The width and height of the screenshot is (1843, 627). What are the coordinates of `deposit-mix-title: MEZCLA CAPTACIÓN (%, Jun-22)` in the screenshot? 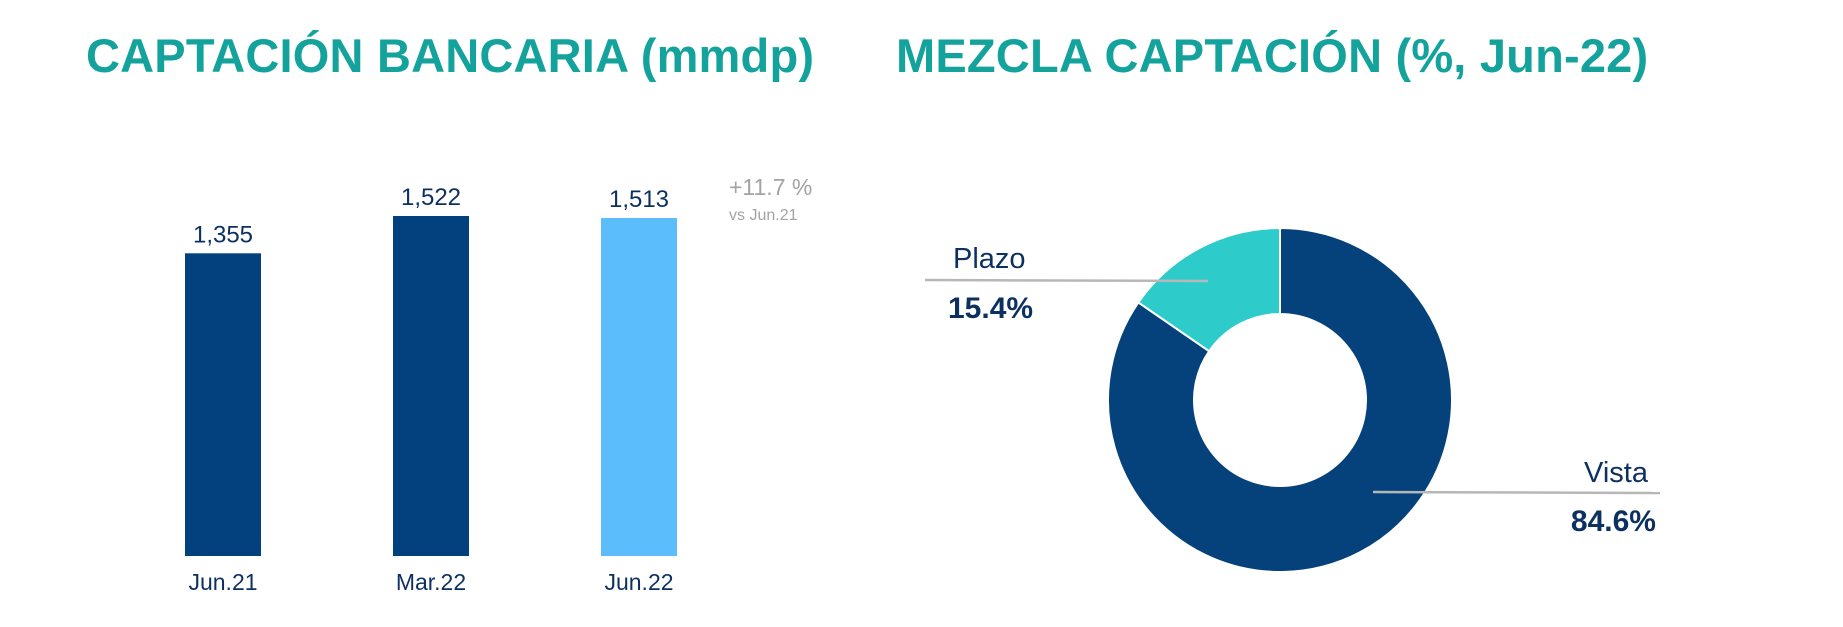 It's located at (1272, 55).